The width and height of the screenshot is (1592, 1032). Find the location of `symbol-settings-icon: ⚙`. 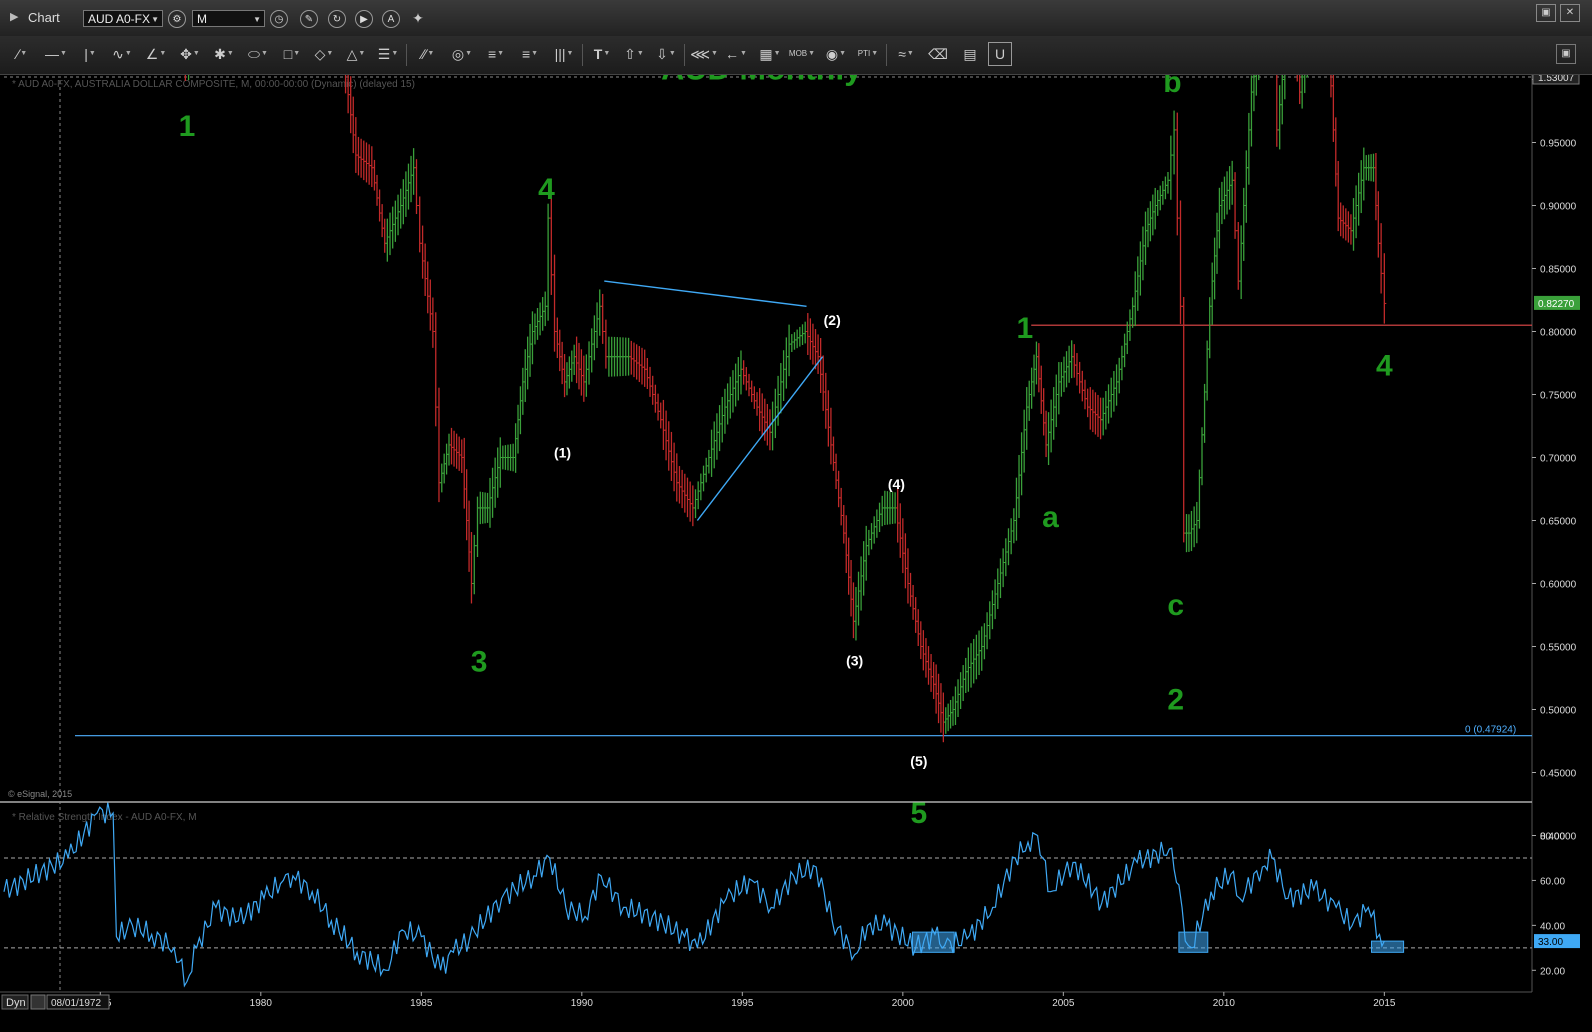

symbol-settings-icon: ⚙ is located at coordinates (177, 19).